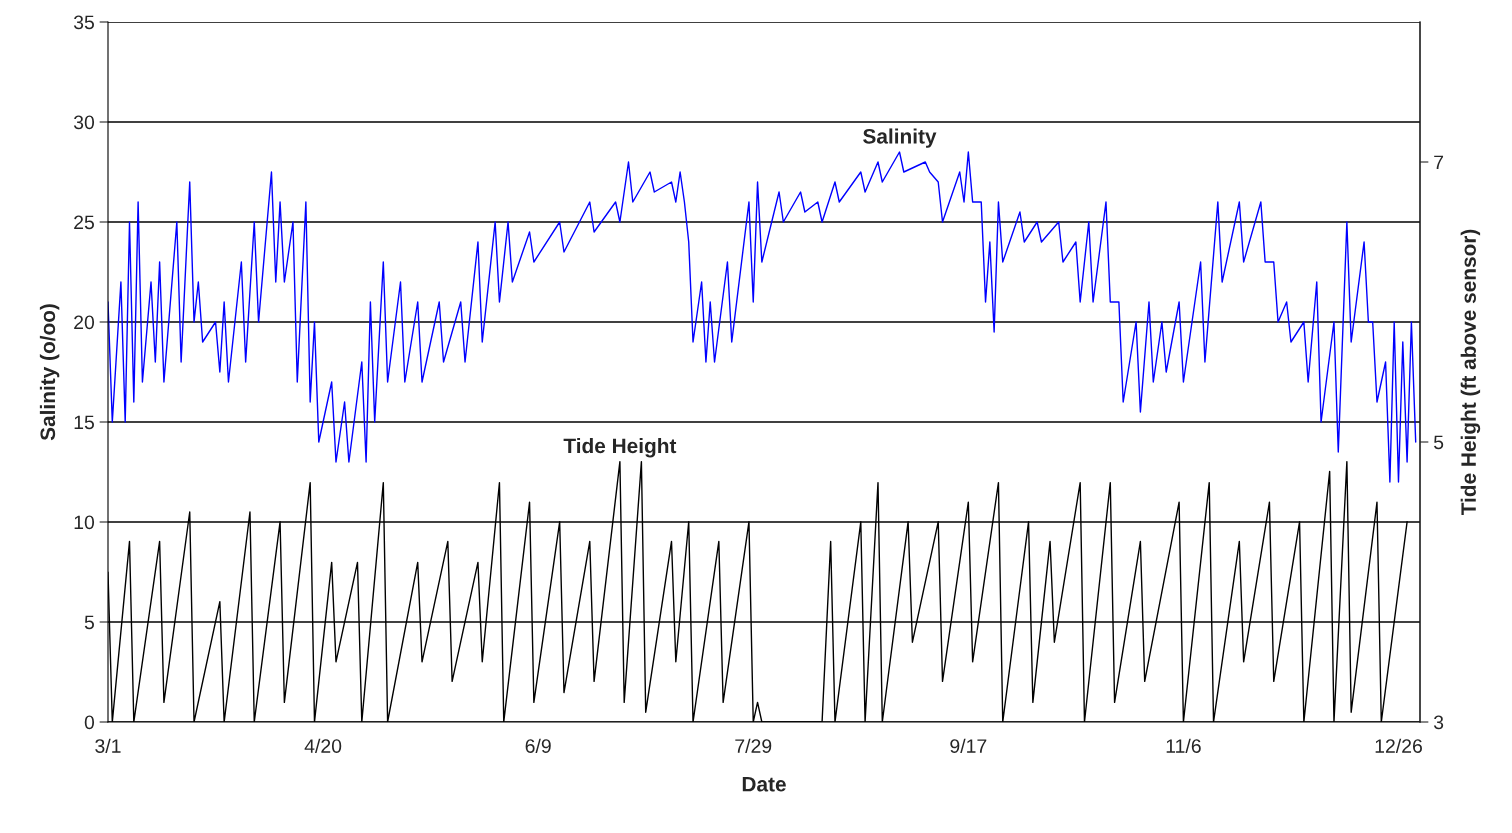 This screenshot has width=1512, height=833. I want to click on x-tick-label: 3/1, so click(108, 745).